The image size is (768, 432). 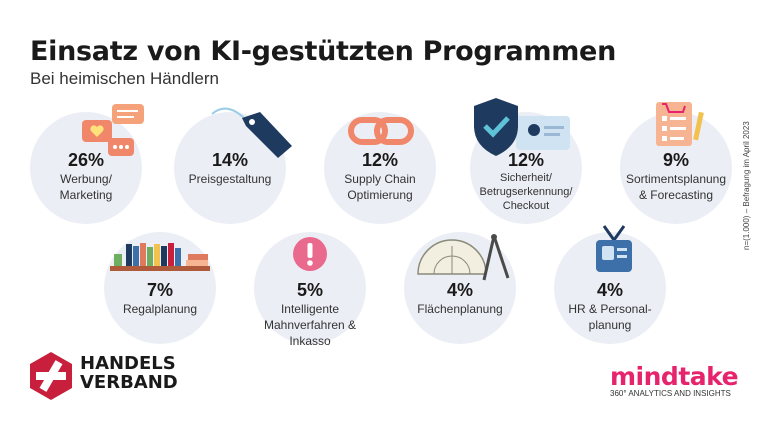 What do you see at coordinates (526, 192) in the screenshot?
I see `category-label: Sicherheit/ Betrugserkennung/ Checkout` at bounding box center [526, 192].